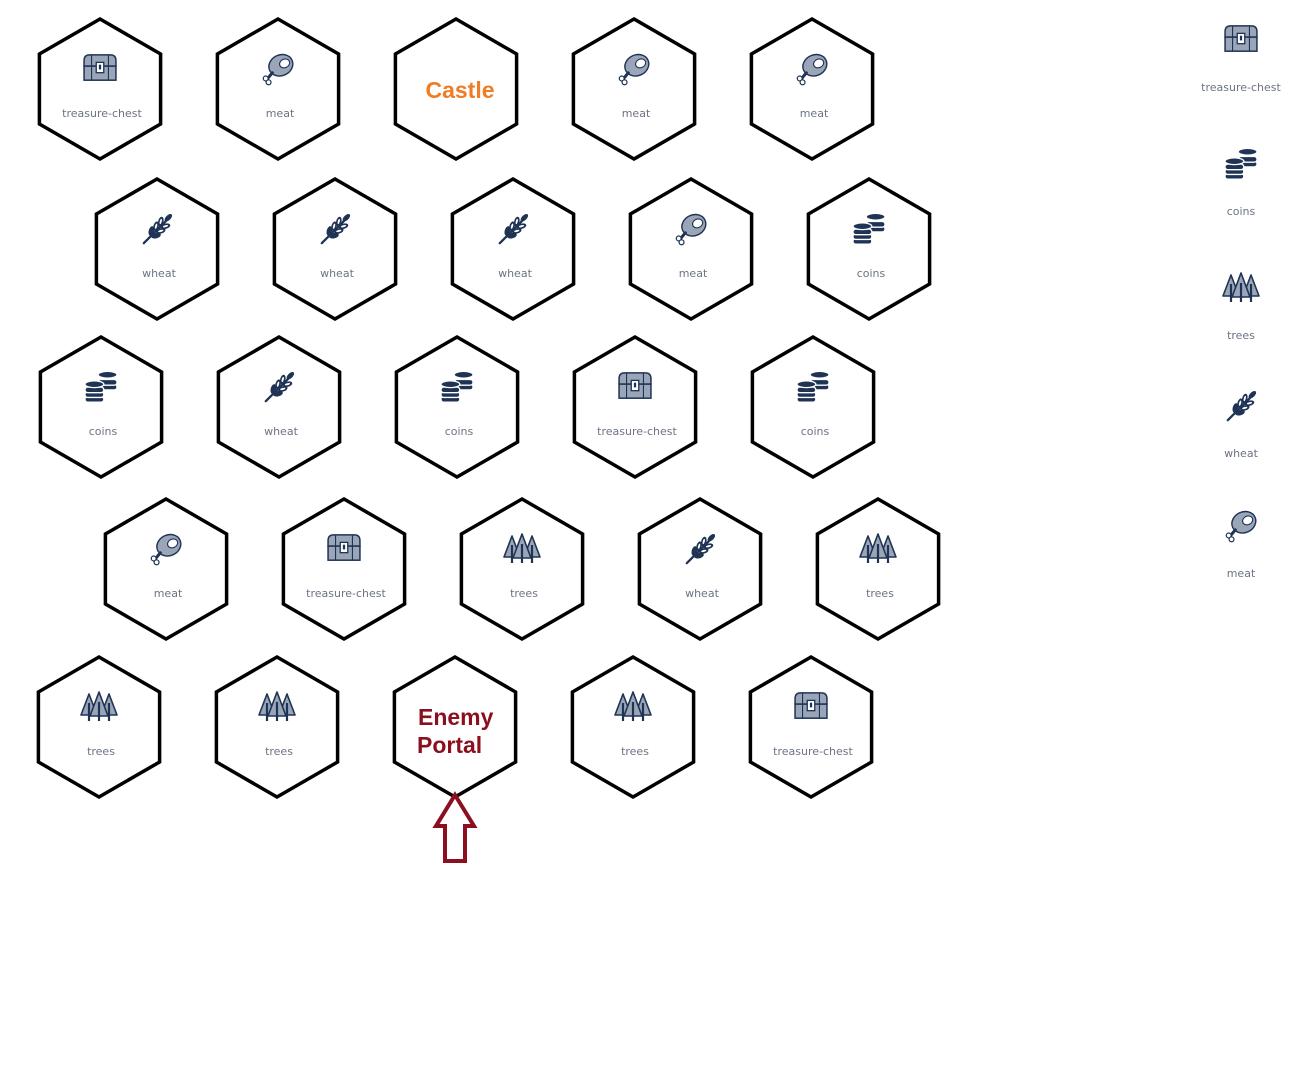  I want to click on special-markers, so click(455, 828).